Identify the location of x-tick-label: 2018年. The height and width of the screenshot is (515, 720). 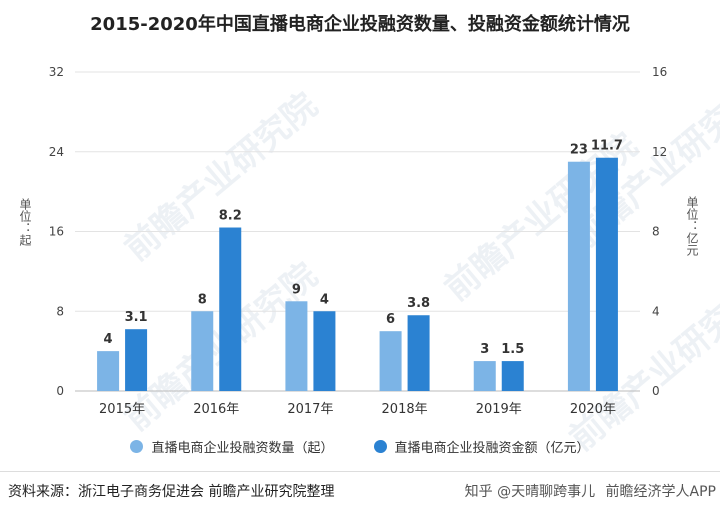
(405, 409).